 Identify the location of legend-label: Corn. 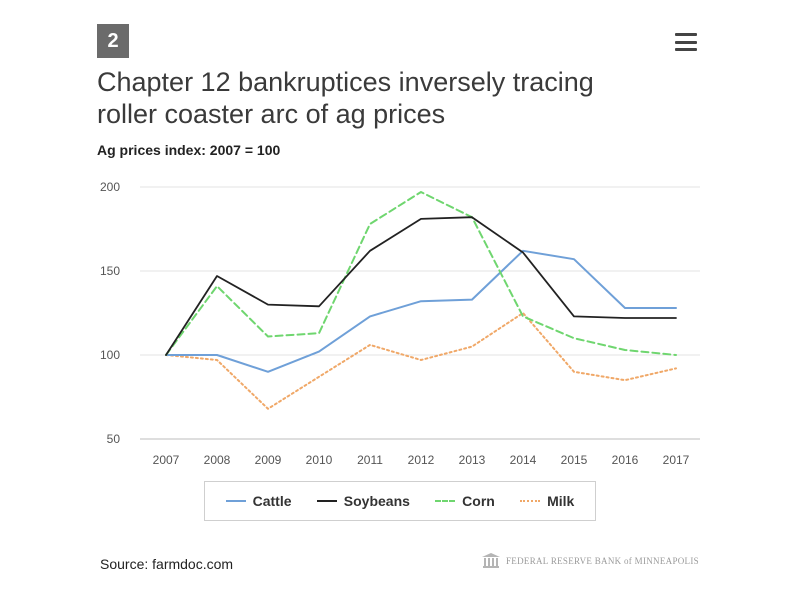
(478, 501).